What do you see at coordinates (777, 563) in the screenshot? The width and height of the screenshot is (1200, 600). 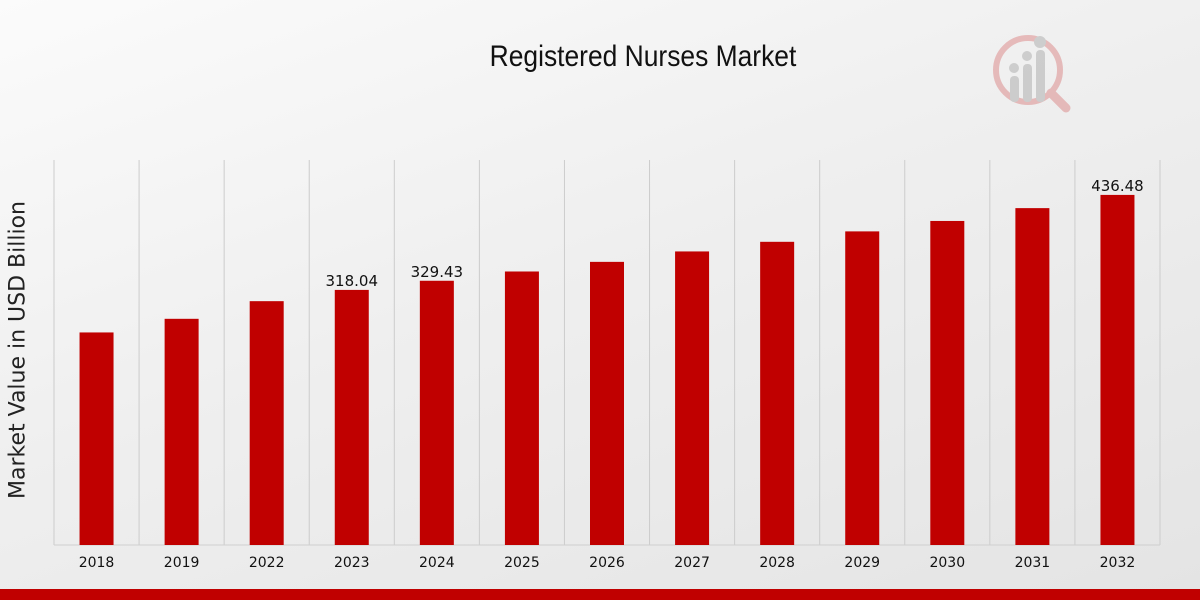 I see `x-tick-label: 2028` at bounding box center [777, 563].